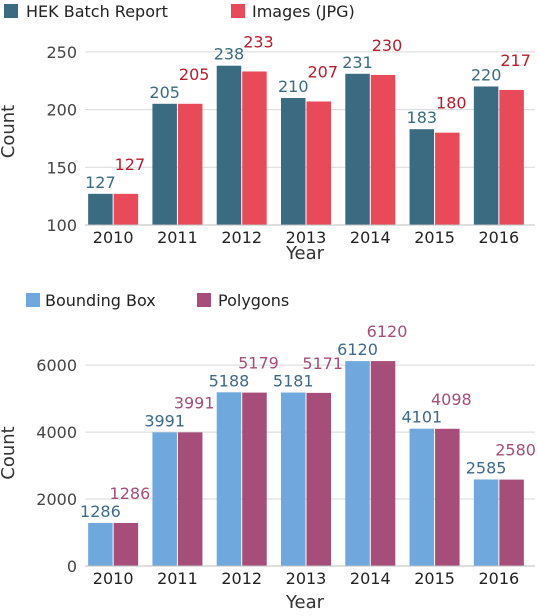 The height and width of the screenshot is (616, 538). Describe the element at coordinates (61, 225) in the screenshot. I see `y-tick-label: 100` at that location.